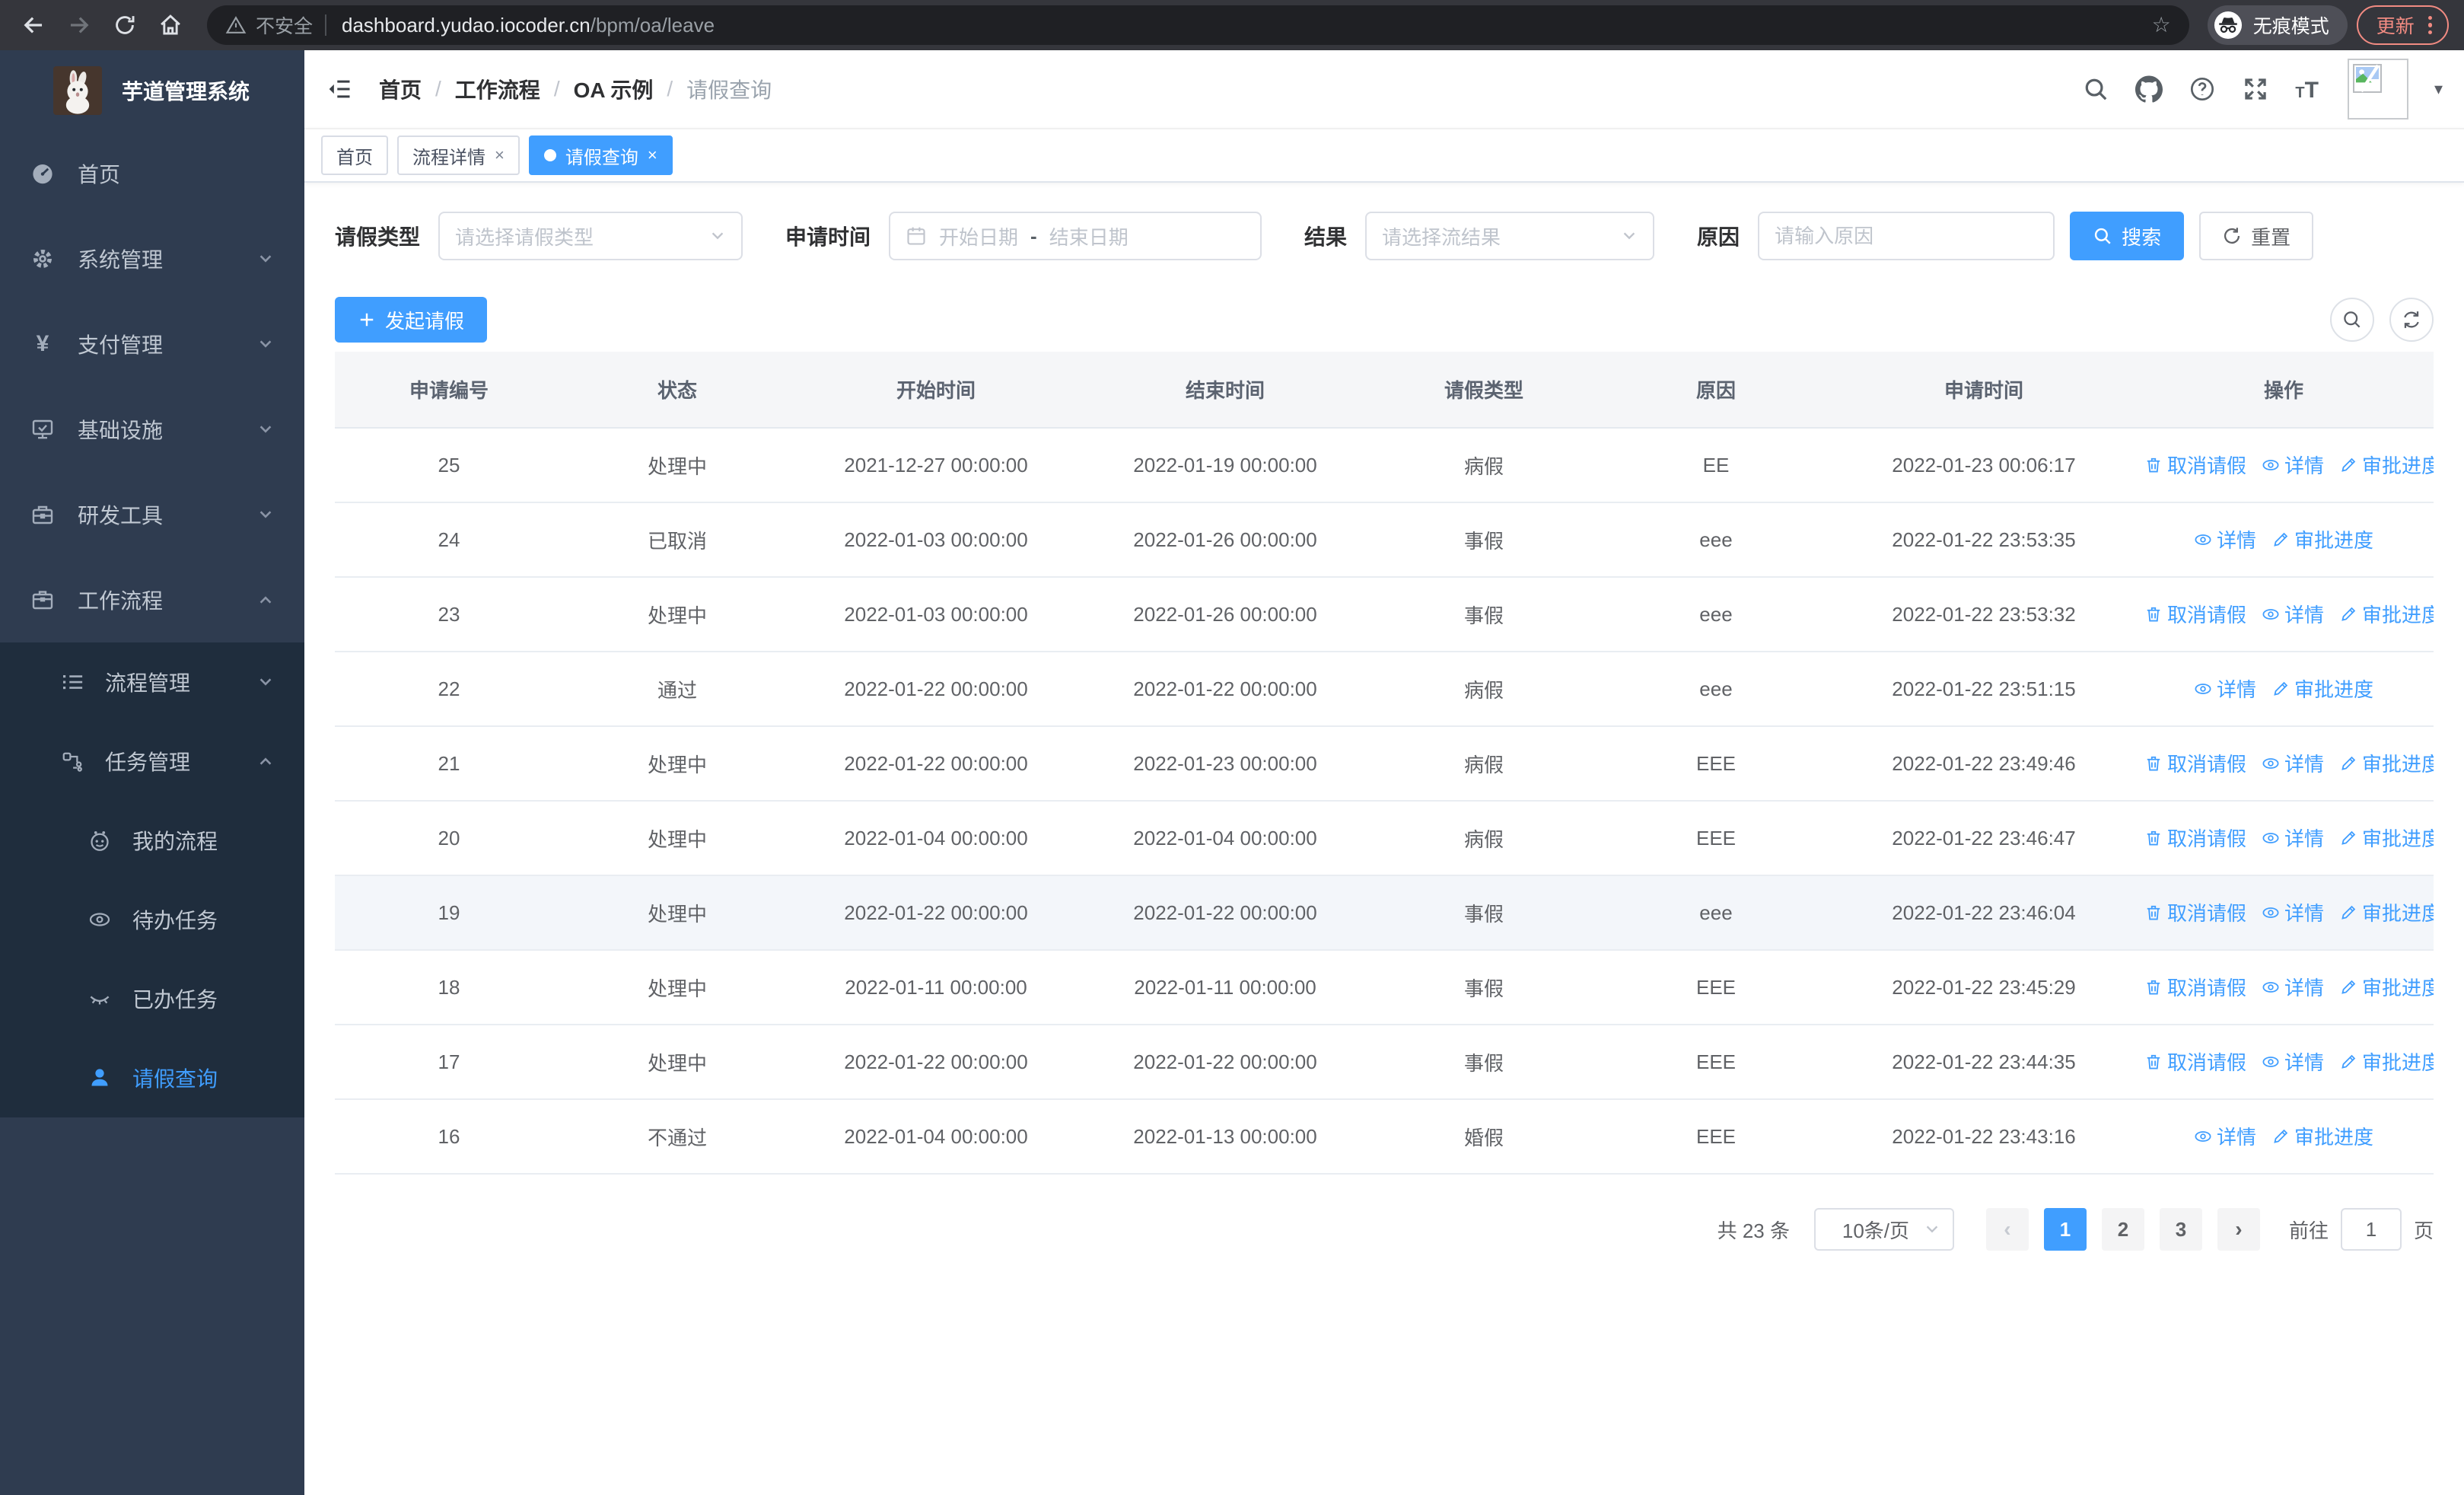 The width and height of the screenshot is (2464, 1495). Describe the element at coordinates (2371, 1230) in the screenshot. I see `page-jump-input` at that location.